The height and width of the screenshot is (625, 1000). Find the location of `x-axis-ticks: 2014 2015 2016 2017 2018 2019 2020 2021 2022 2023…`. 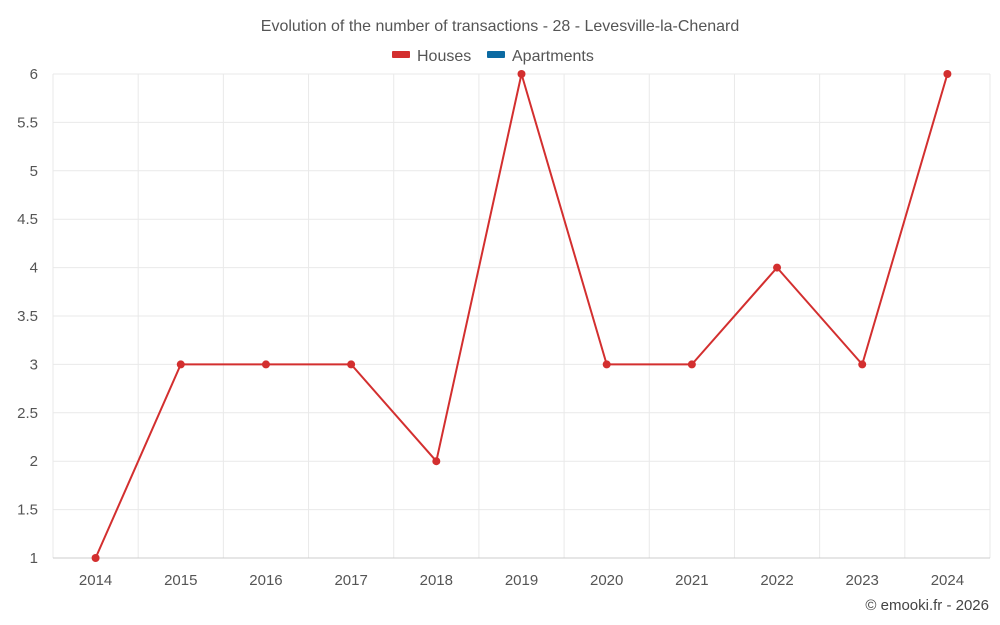

x-axis-ticks: 2014 2015 2016 2017 2018 2019 2020 2021 2022 2023… is located at coordinates (521, 580).